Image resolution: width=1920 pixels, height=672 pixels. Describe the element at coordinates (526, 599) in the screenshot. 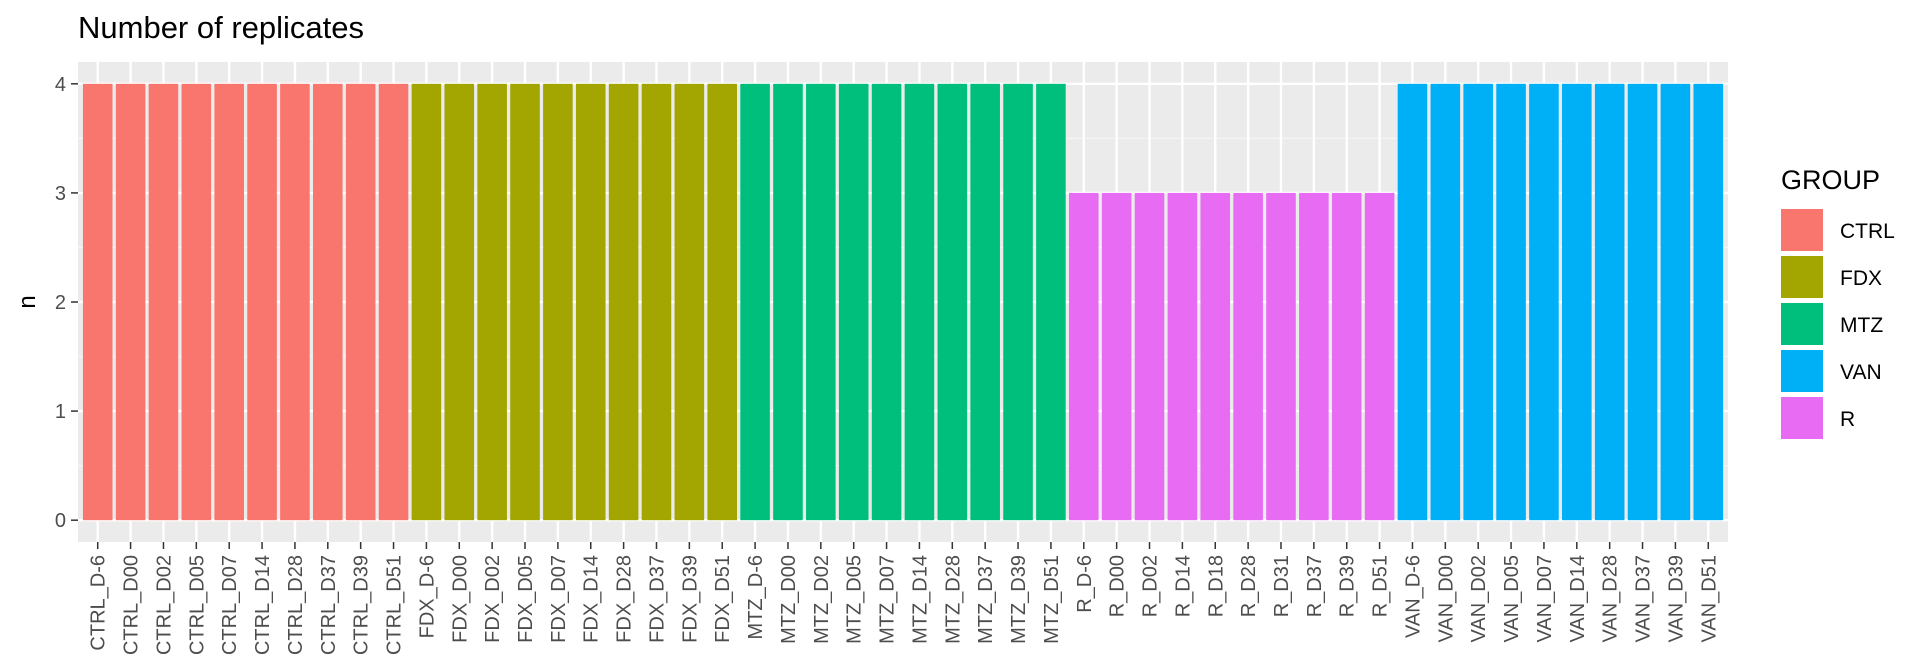

I see `x-tick-label: FDX_D05` at that location.